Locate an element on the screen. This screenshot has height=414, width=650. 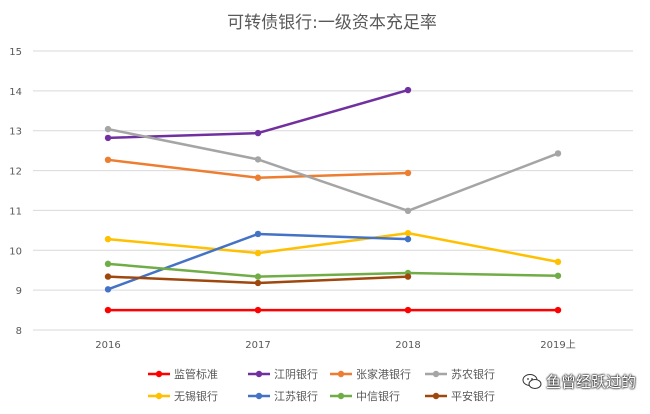
legend-item: 平安银行 is located at coordinates (460, 396).